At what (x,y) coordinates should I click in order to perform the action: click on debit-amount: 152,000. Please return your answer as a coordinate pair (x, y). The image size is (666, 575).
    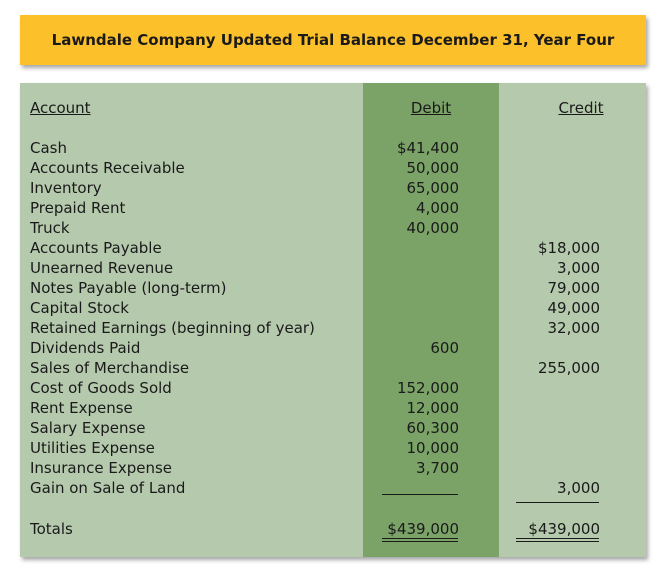
    Looking at the image, I should click on (427, 388).